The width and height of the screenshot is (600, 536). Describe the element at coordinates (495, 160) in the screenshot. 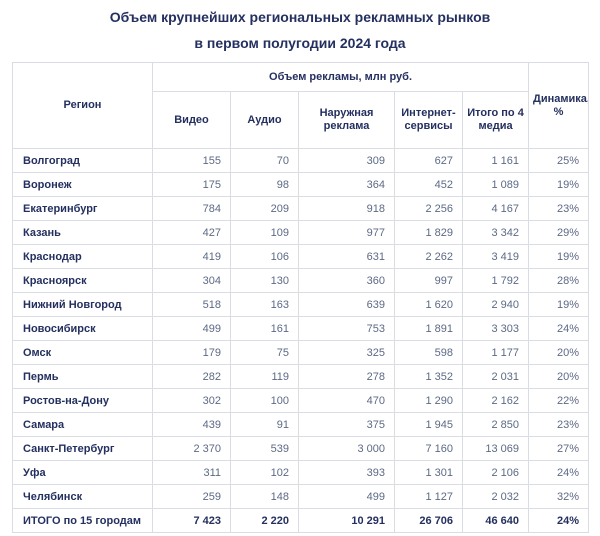

I see `total4-cell: 1 161` at that location.